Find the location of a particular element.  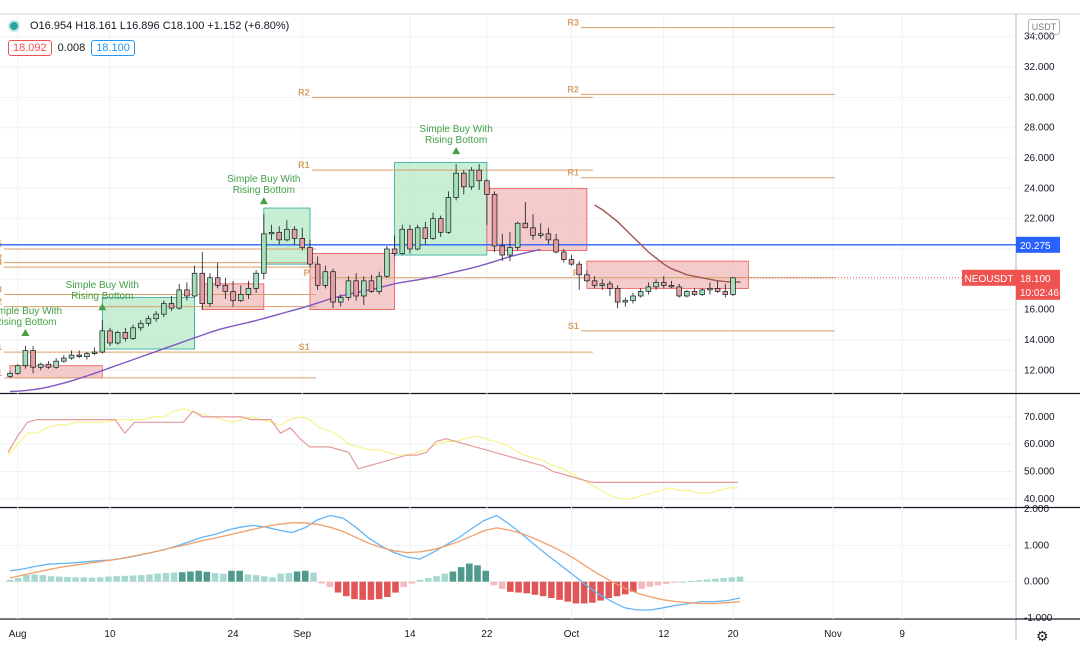

bid-ask-row: 18.092 0.008 18.100 is located at coordinates (71, 48).